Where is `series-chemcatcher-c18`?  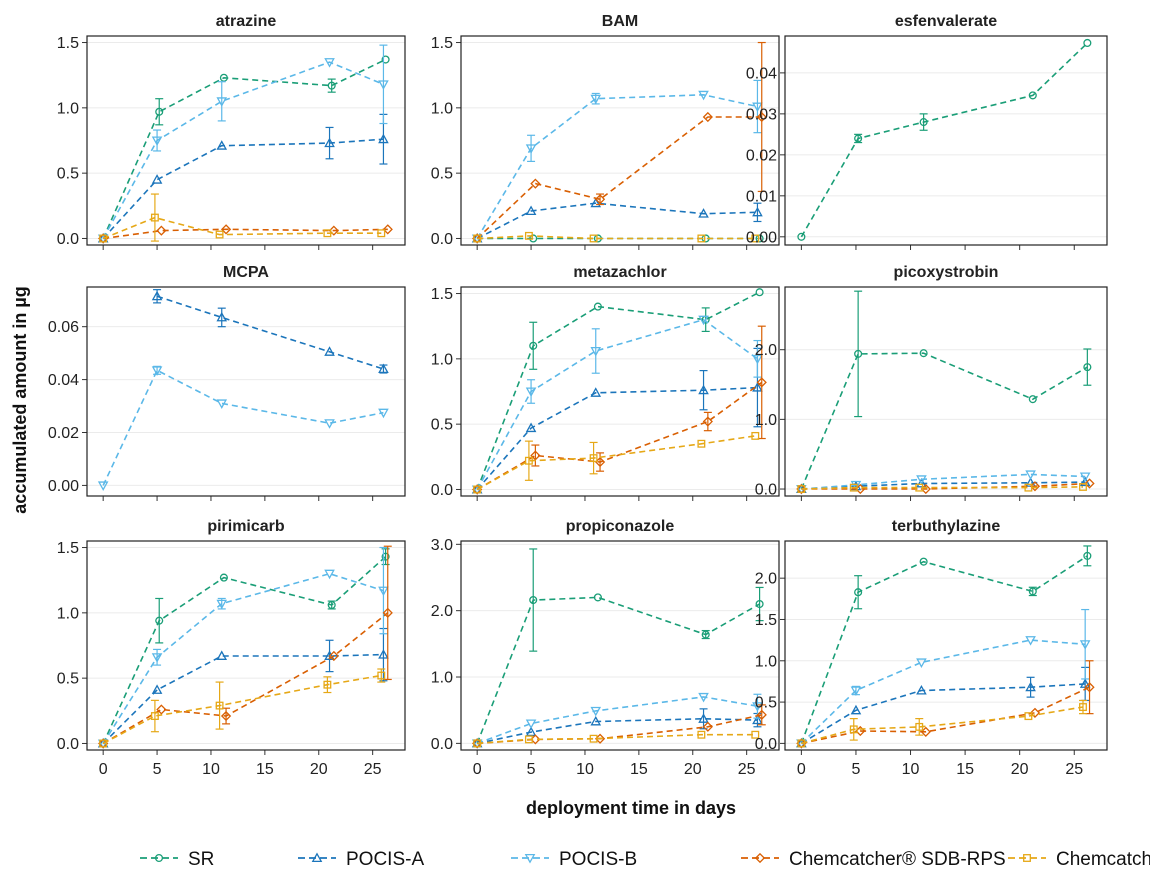
series-chemcatcher-c18 is located at coordinates (616, 739).